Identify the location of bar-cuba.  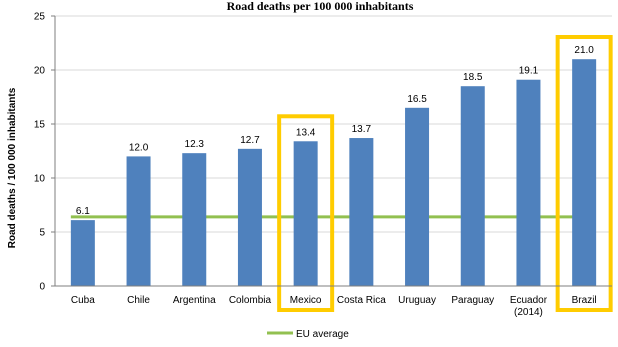
(82, 253).